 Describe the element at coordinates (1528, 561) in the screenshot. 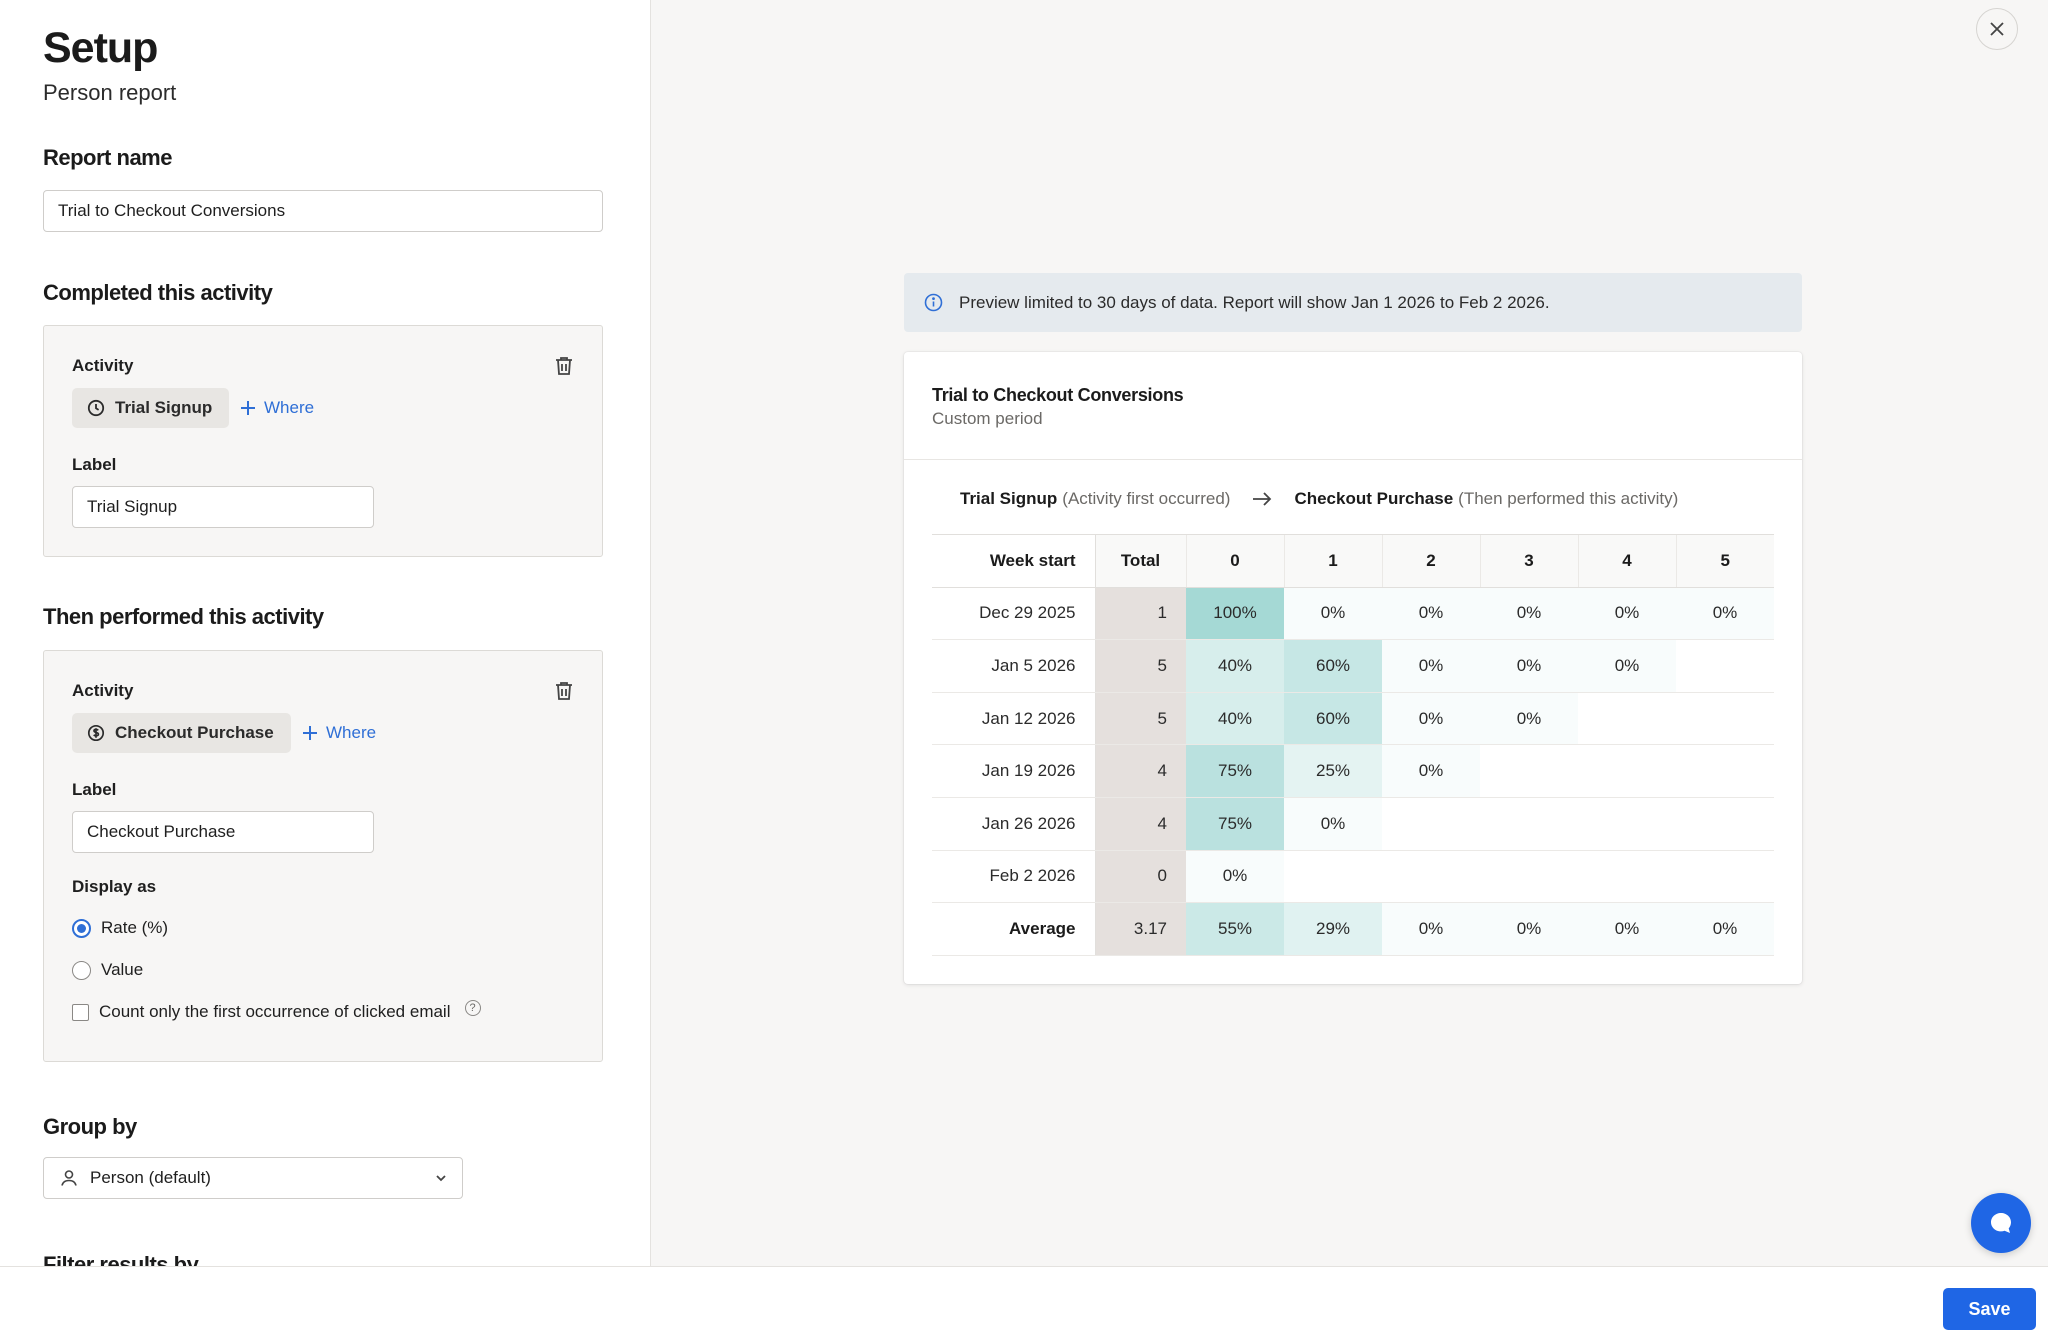

I see `column-header: 3` at that location.